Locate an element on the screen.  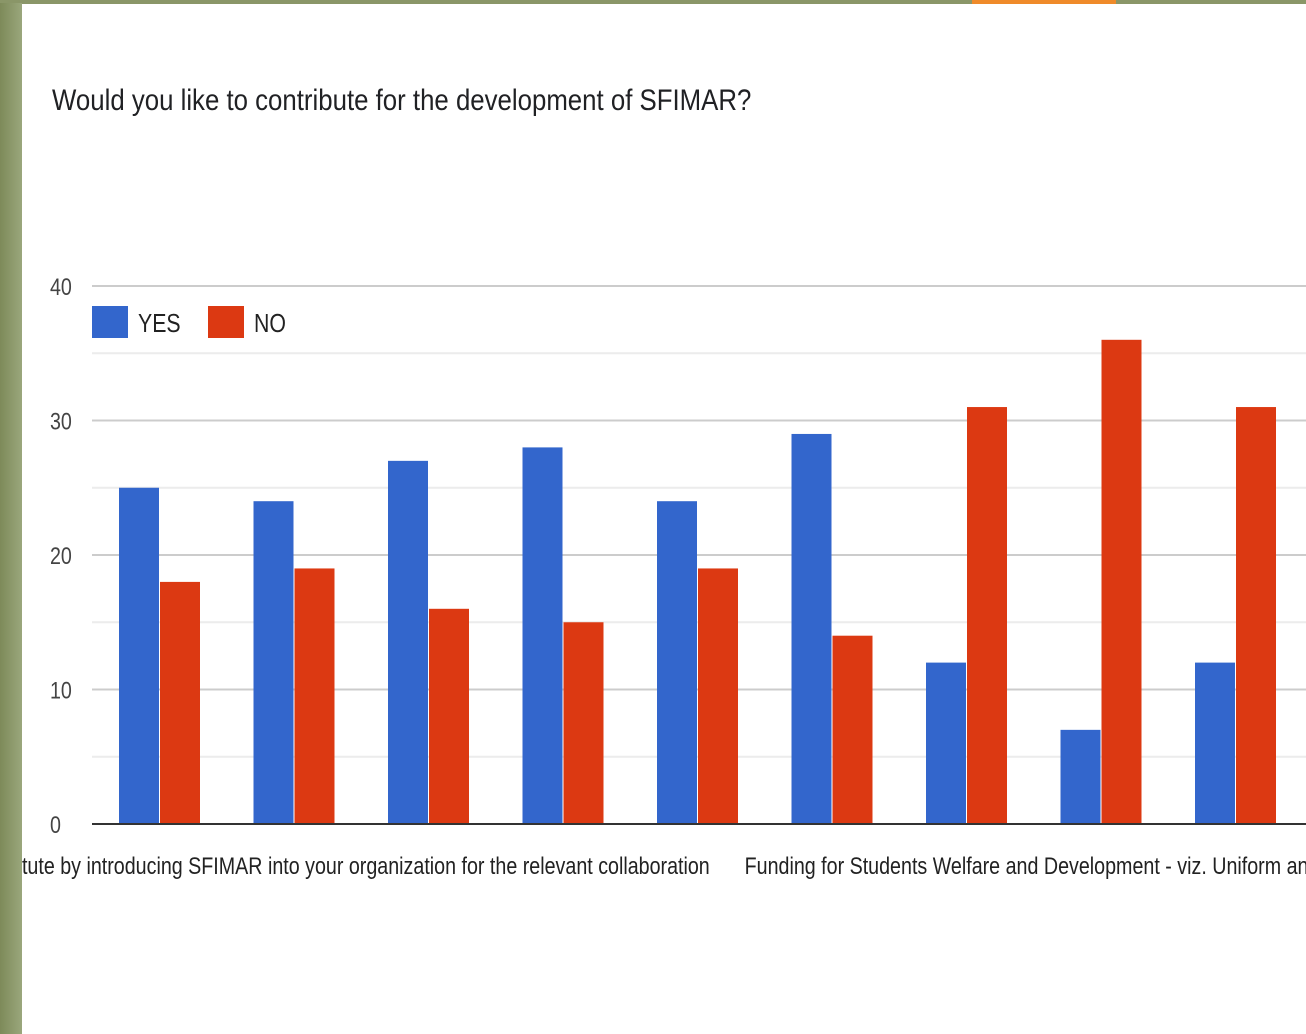
legend-label-no: NO is located at coordinates (270, 324).